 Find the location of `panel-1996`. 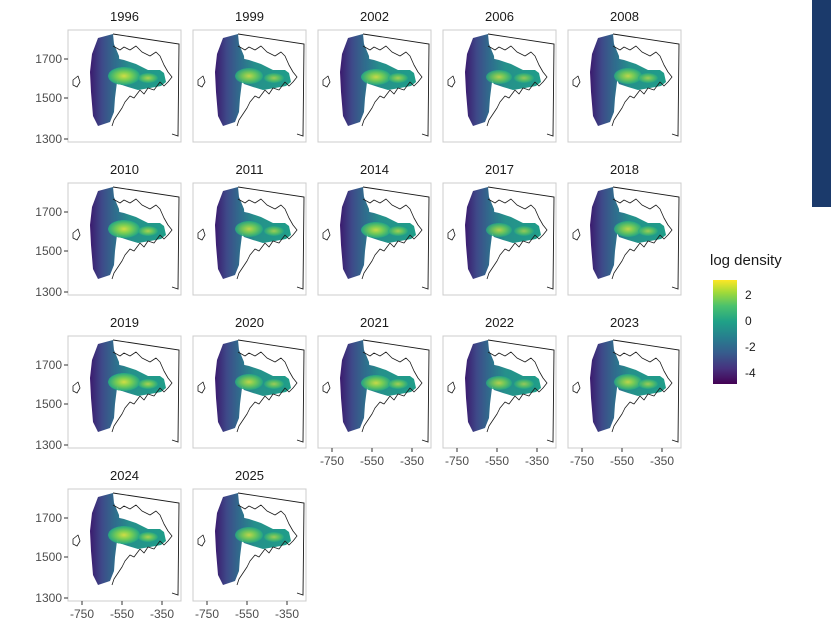

panel-1996 is located at coordinates (124, 86).